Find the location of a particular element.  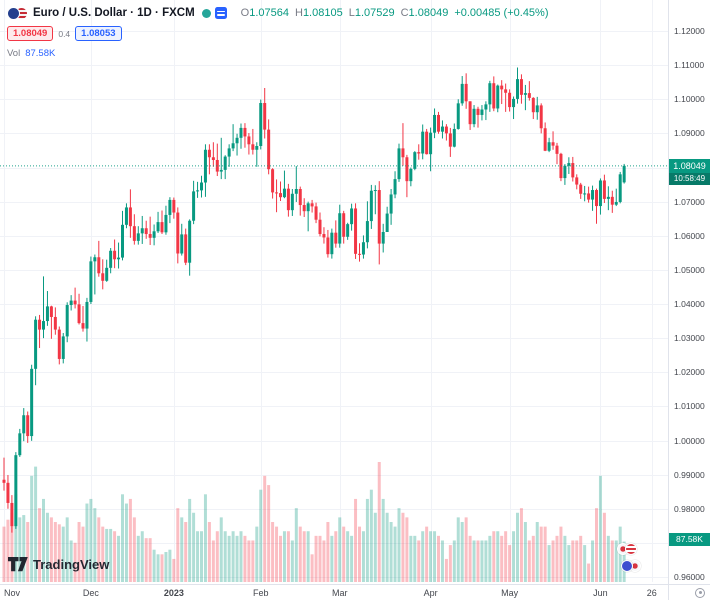

time-axis-label: Apr is located at coordinates (430, 593).